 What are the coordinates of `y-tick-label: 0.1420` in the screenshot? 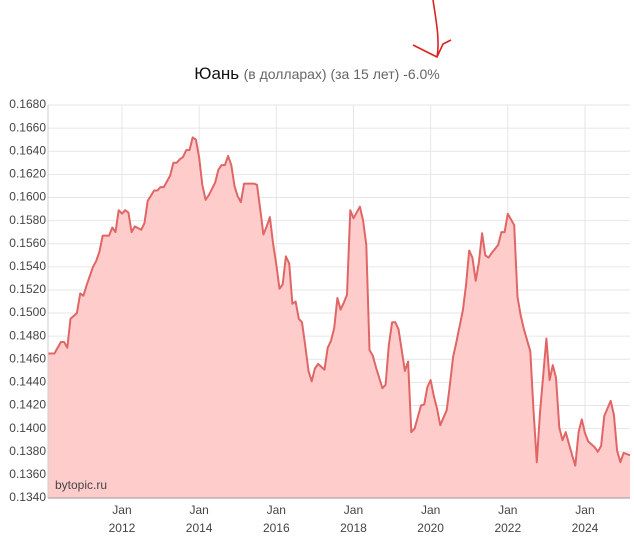 It's located at (27, 405).